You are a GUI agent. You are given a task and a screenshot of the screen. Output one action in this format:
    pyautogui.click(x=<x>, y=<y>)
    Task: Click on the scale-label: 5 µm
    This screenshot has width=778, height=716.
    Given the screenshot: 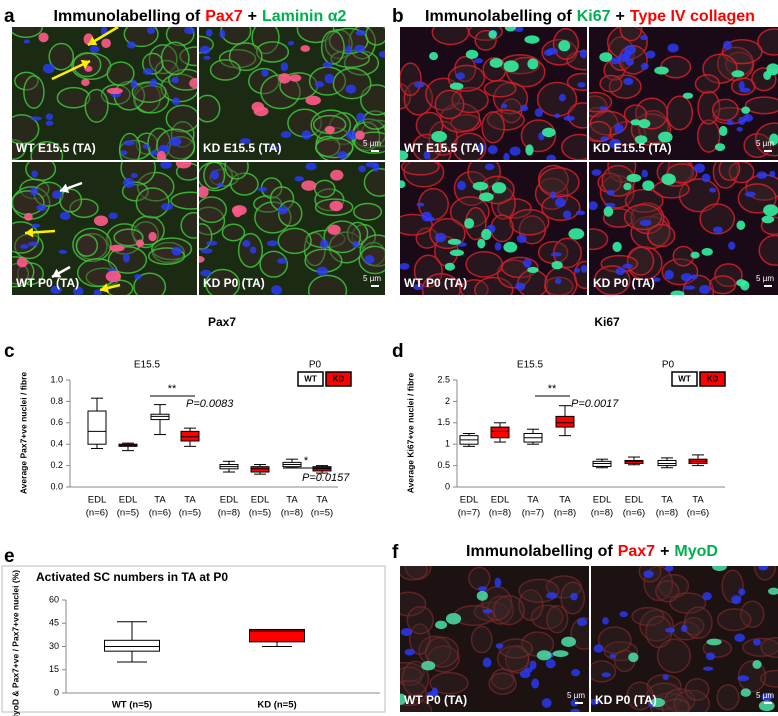 What is the action you would take?
    pyautogui.click(x=372, y=143)
    